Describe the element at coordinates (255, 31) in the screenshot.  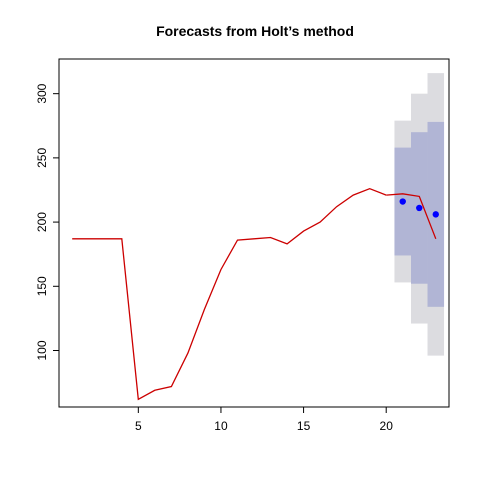
I see `chart-title: Forecasts from Holt’s method` at that location.